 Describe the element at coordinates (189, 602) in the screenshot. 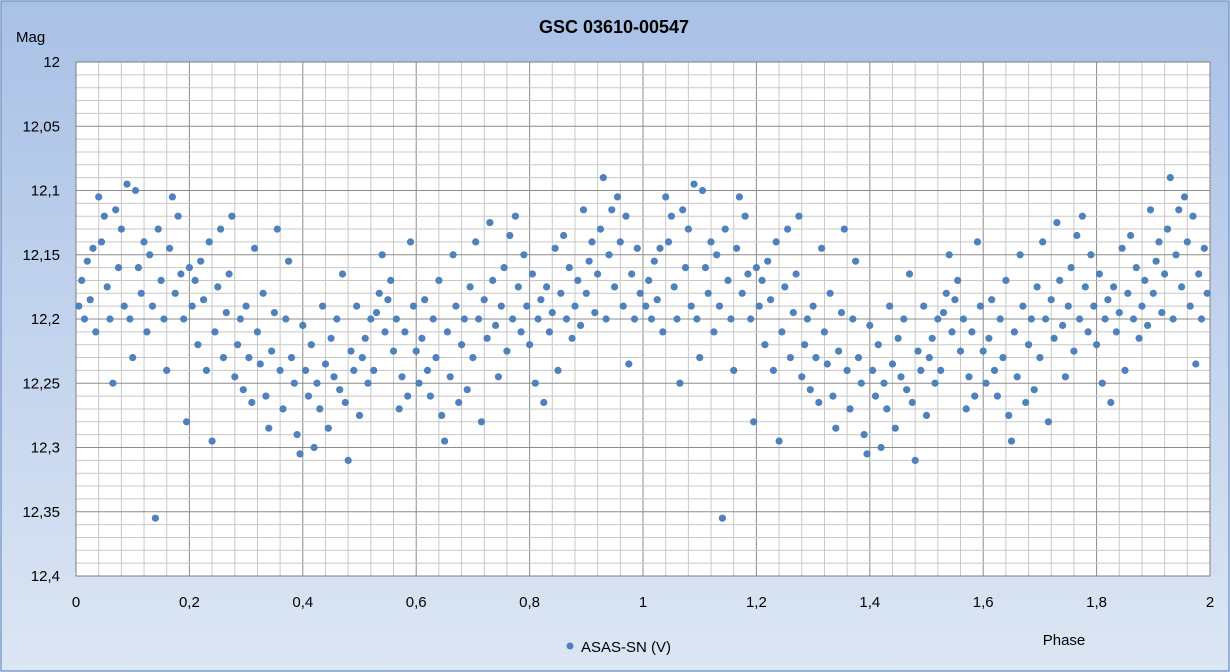

I see `x-tick-label: 0,2` at that location.